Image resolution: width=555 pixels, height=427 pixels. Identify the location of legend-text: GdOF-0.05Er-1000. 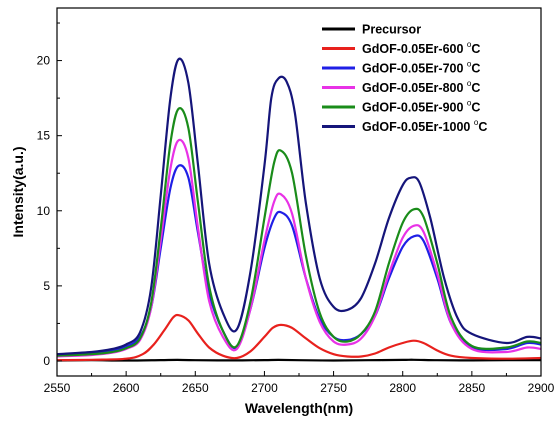
(418, 127).